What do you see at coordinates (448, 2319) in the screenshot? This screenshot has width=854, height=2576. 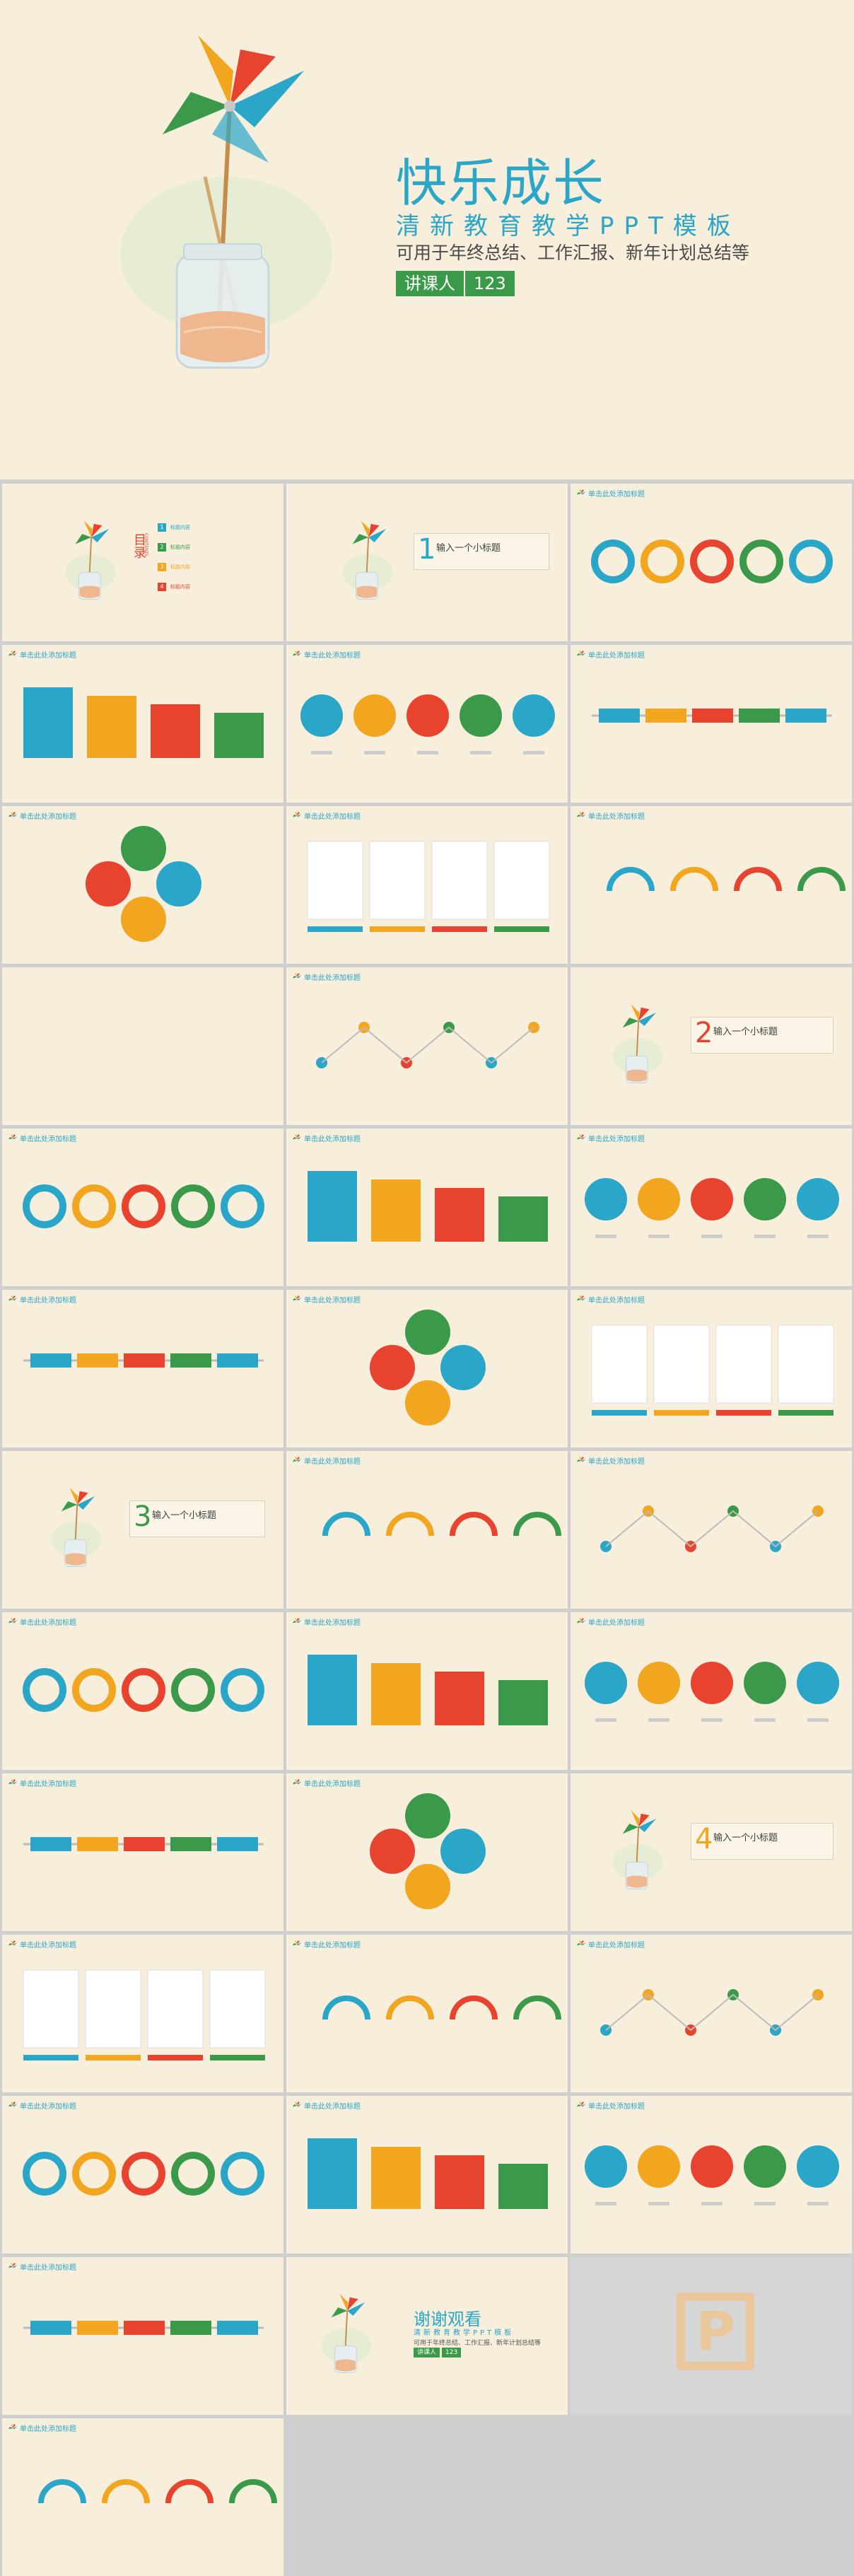 I see `thanks-title: 谢谢观看` at bounding box center [448, 2319].